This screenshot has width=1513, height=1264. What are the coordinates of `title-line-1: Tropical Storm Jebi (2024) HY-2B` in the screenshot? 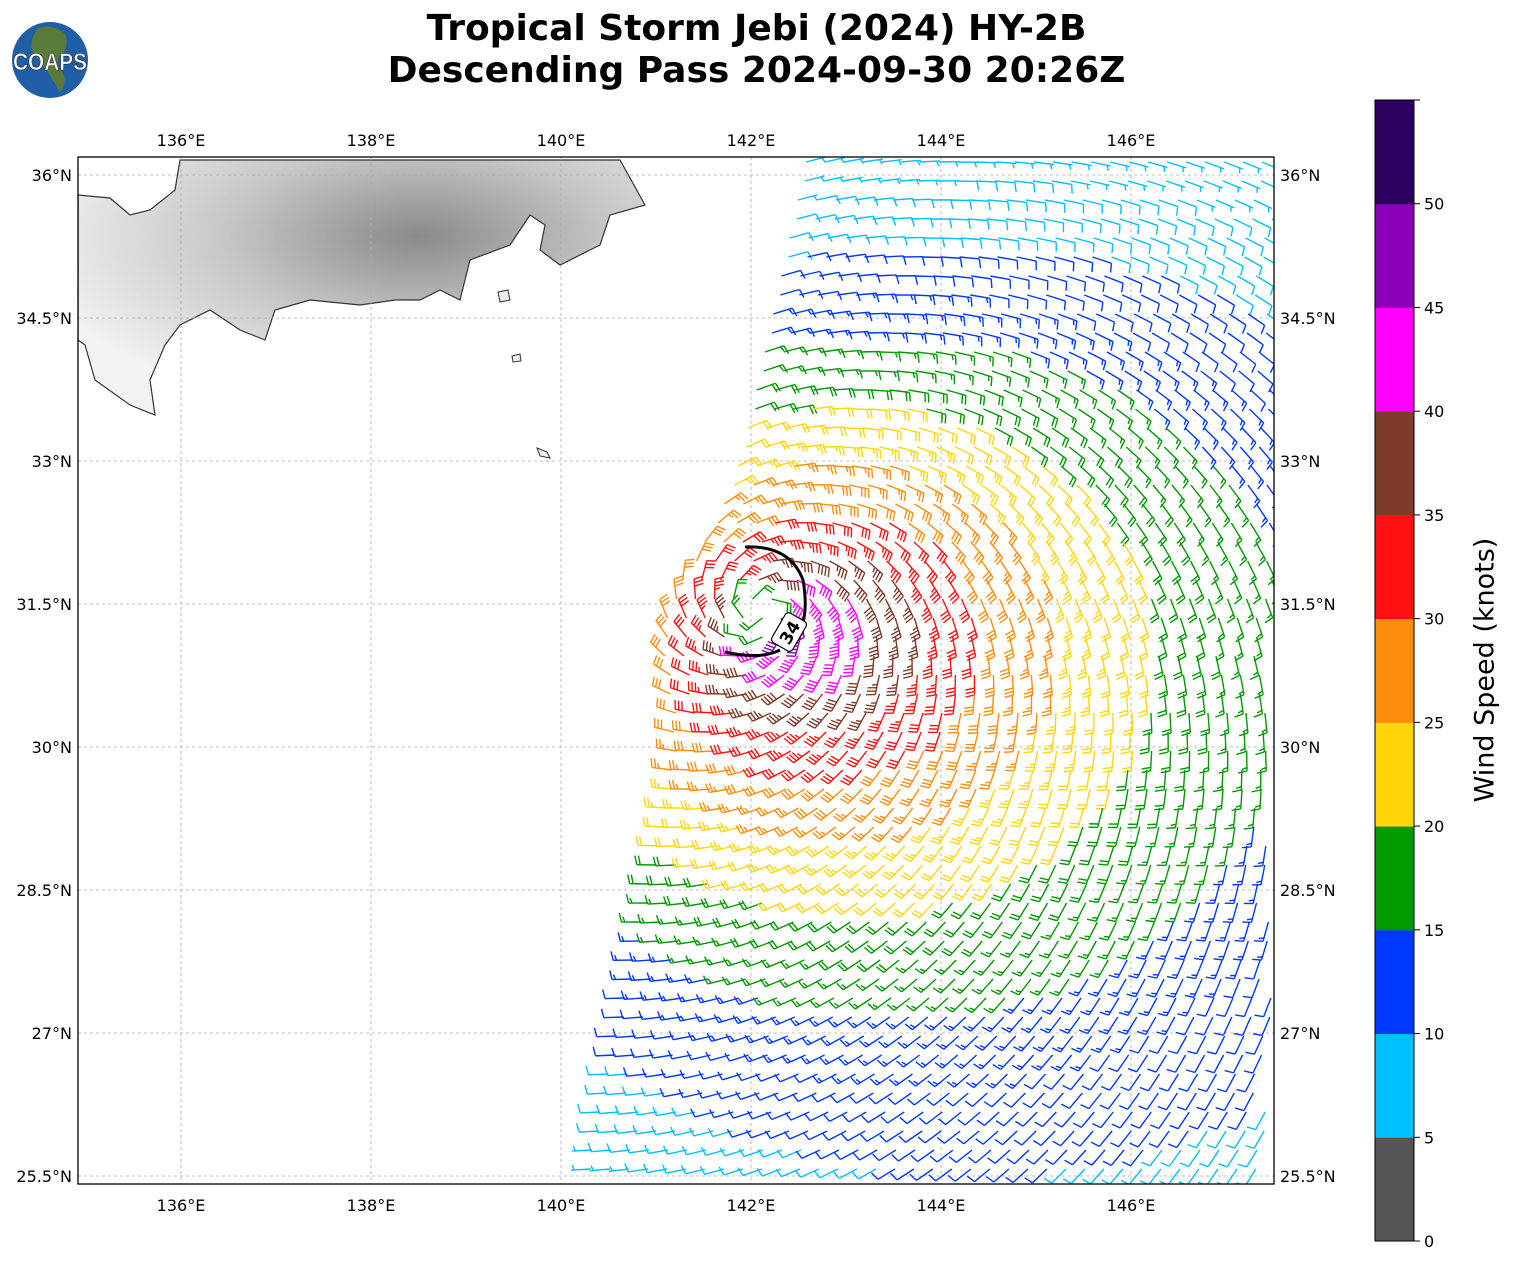 It's located at (756, 28).